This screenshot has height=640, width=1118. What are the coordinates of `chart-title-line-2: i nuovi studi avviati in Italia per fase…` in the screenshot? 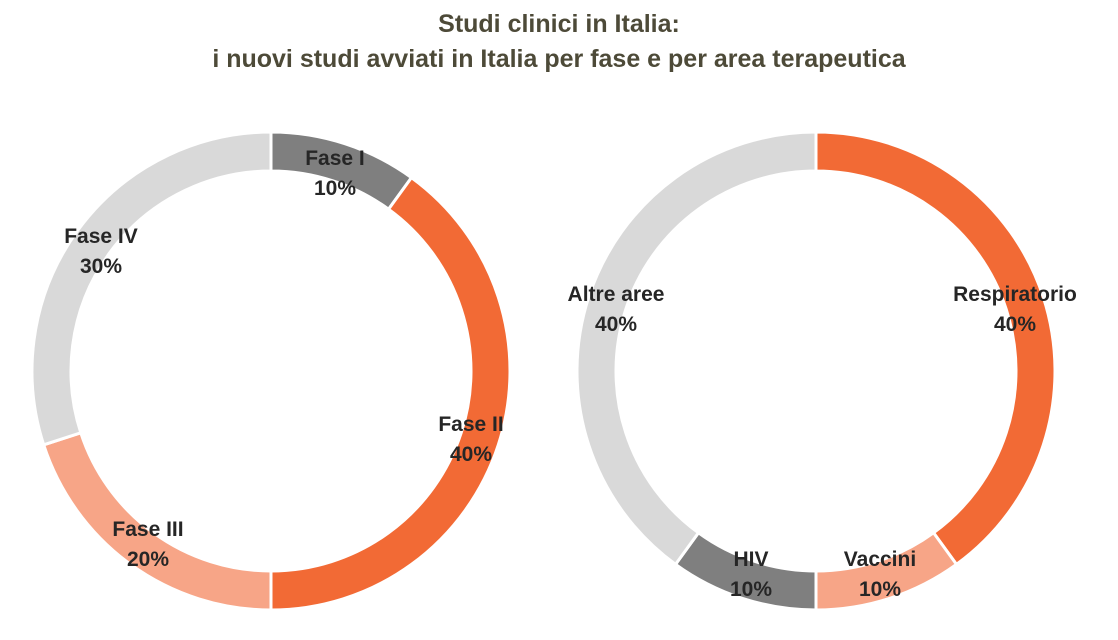 It's located at (559, 59).